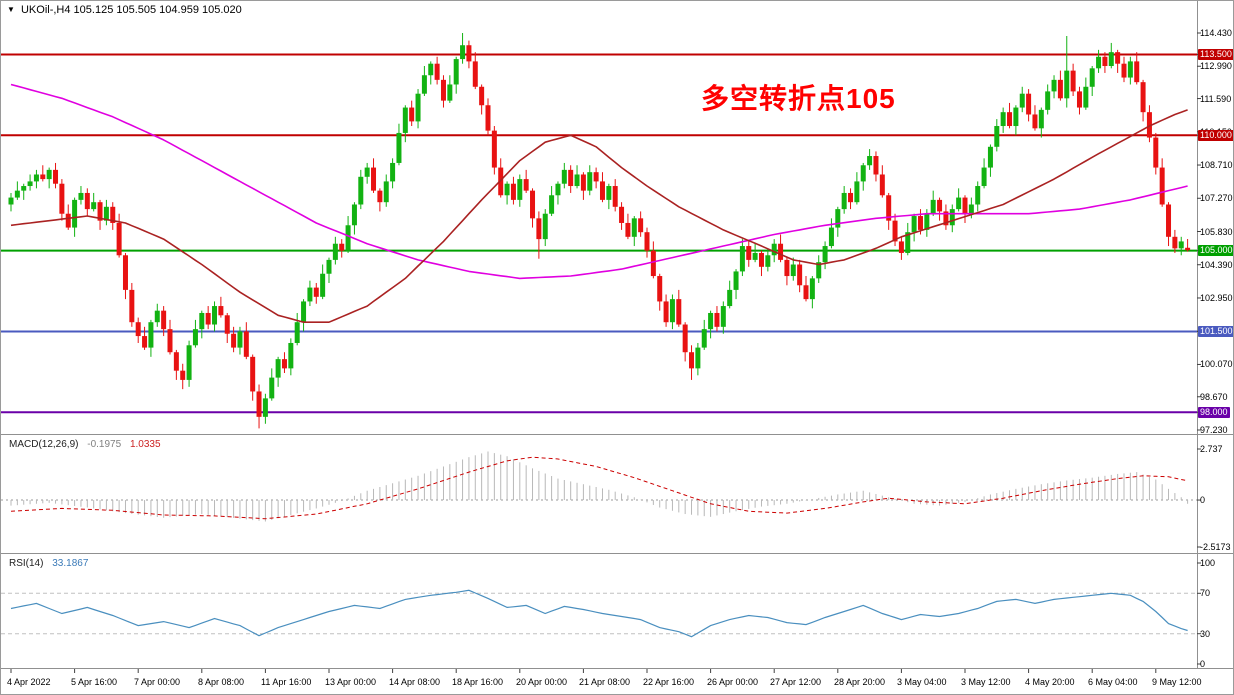  I want to click on chart-annotation-text: 多空转折点105, so click(798, 98).